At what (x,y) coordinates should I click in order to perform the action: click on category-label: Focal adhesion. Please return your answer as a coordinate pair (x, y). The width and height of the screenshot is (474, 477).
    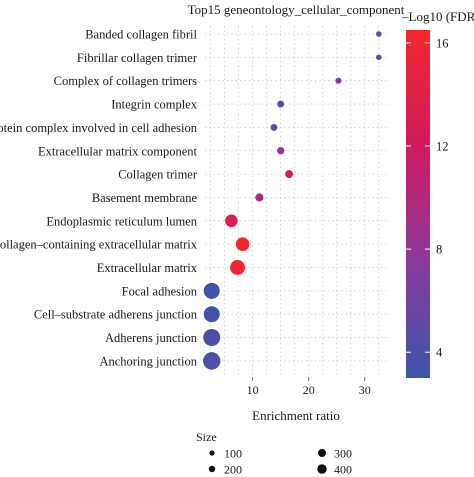
    Looking at the image, I should click on (160, 291).